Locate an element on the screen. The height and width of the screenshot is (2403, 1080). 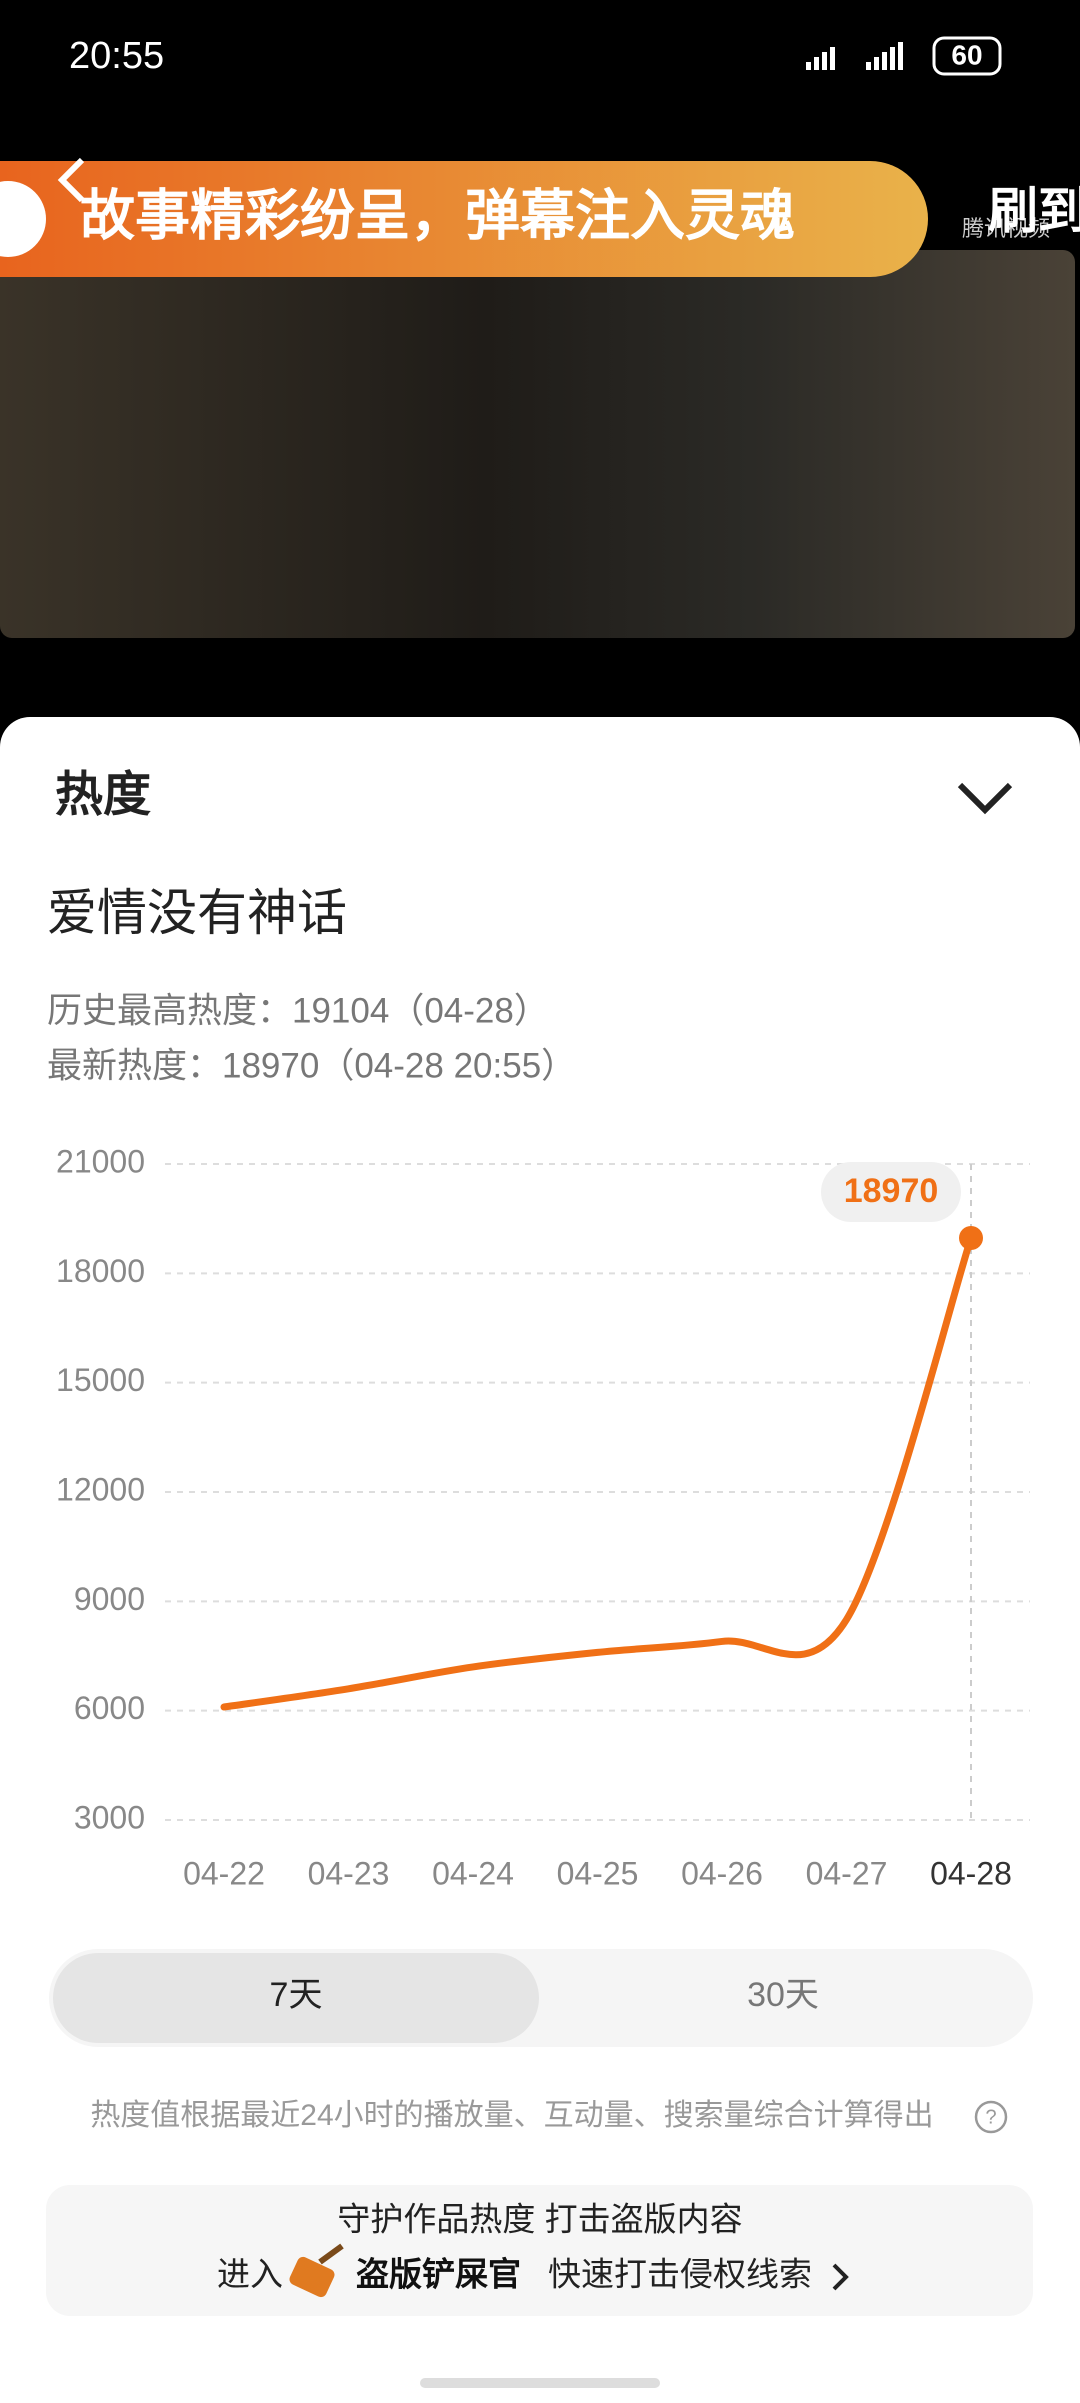
y-tick-label: 18000 is located at coordinates (100, 1271).